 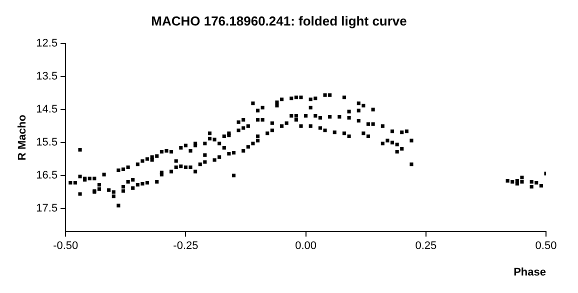 What do you see at coordinates (47, 176) in the screenshot?
I see `y-tick-label: 16.5` at bounding box center [47, 176].